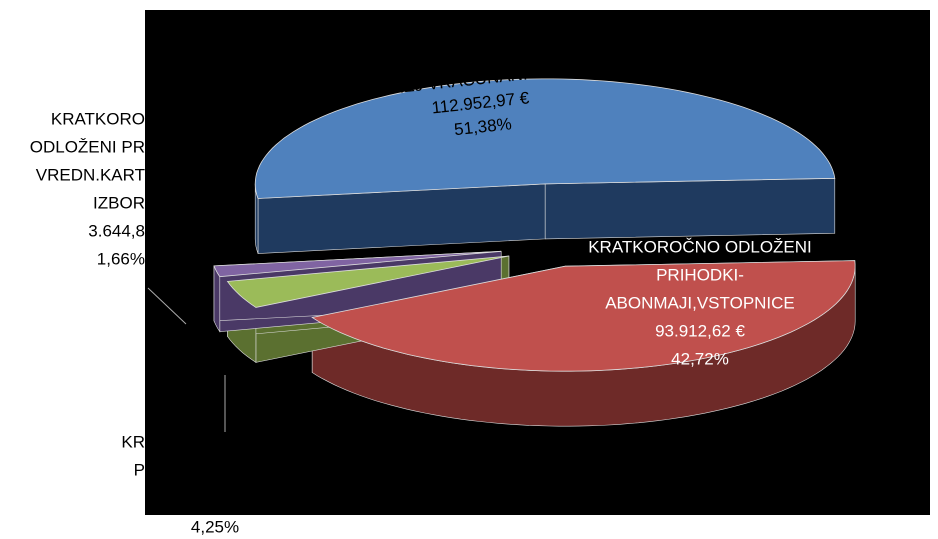  I want to click on label-line: P, so click(139, 469).